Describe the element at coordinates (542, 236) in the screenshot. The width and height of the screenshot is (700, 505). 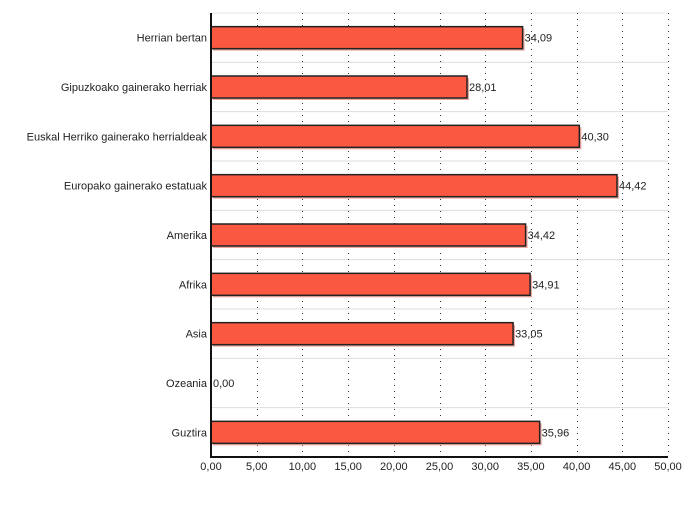
I see `value-label: 34,42` at that location.